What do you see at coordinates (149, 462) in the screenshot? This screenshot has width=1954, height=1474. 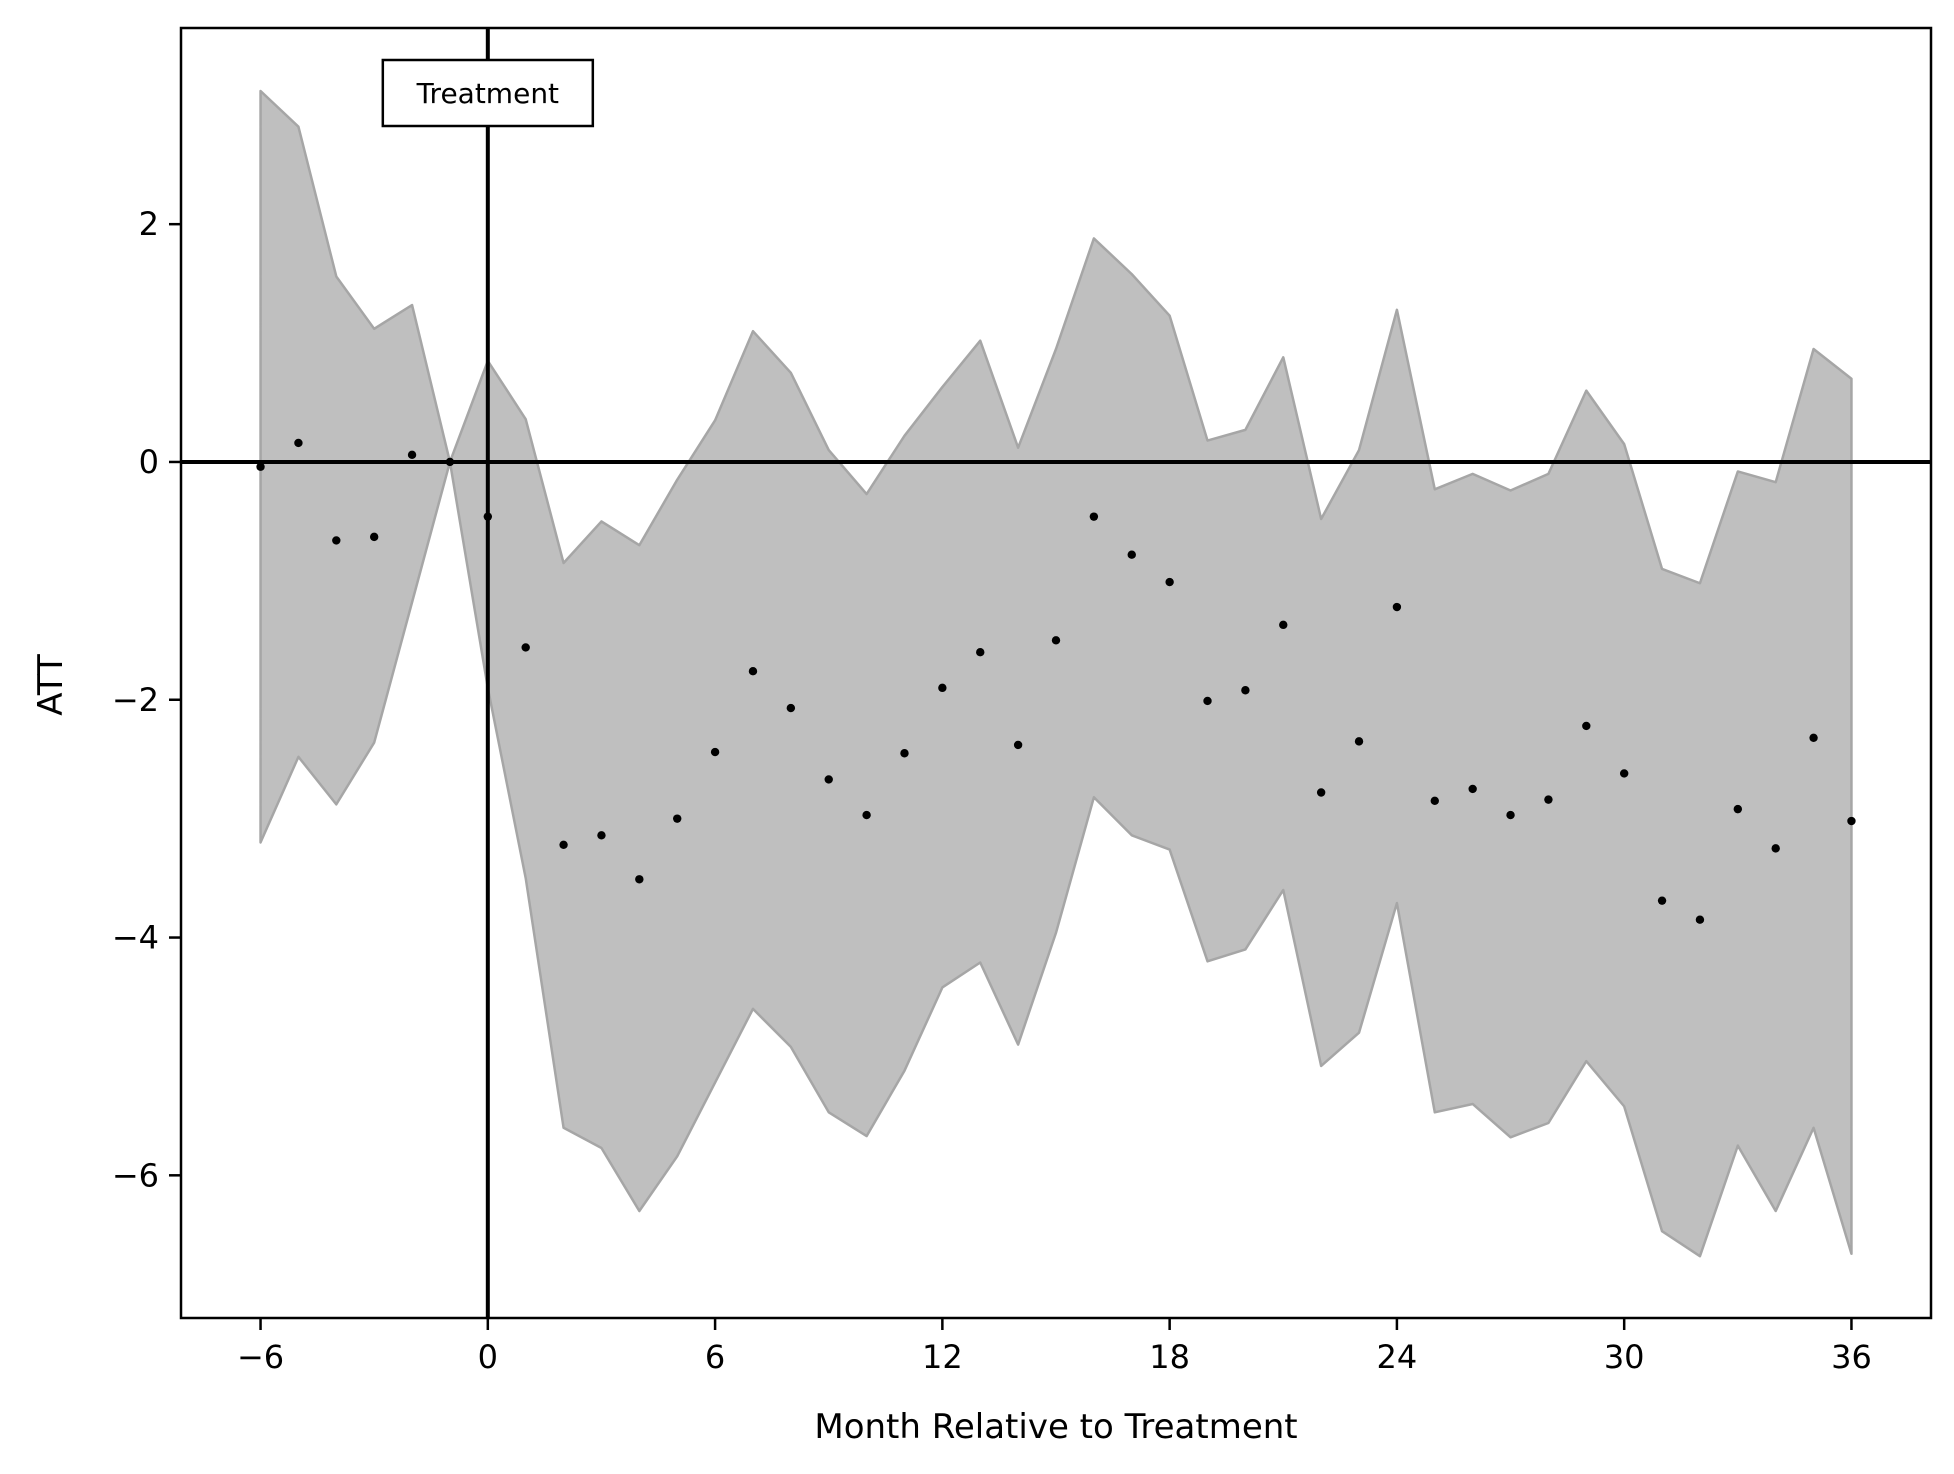 I see `y-tick-label: 0` at bounding box center [149, 462].